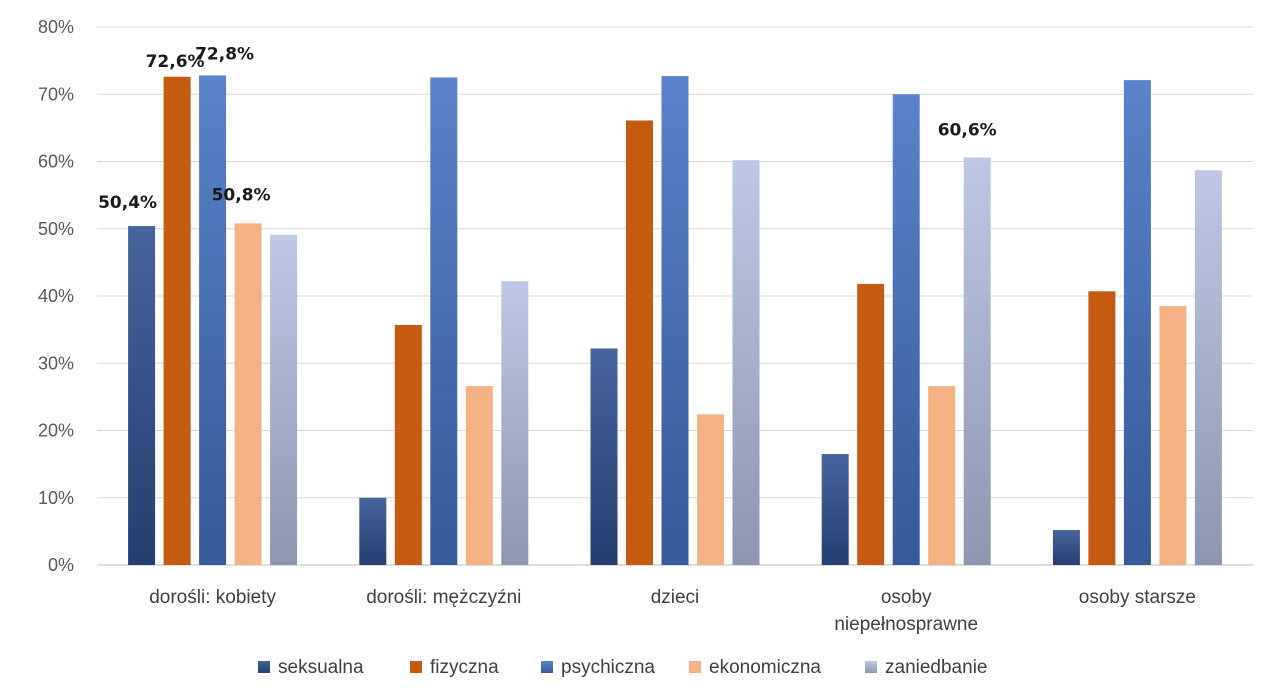 The width and height of the screenshot is (1266, 695). Describe the element at coordinates (61, 565) in the screenshot. I see `y-tick-label: 0%` at that location.